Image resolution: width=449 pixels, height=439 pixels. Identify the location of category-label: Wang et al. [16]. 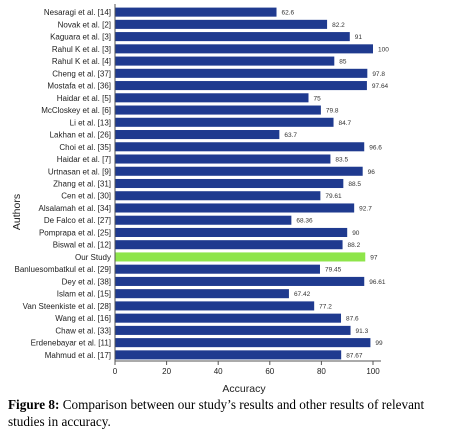
(83, 318).